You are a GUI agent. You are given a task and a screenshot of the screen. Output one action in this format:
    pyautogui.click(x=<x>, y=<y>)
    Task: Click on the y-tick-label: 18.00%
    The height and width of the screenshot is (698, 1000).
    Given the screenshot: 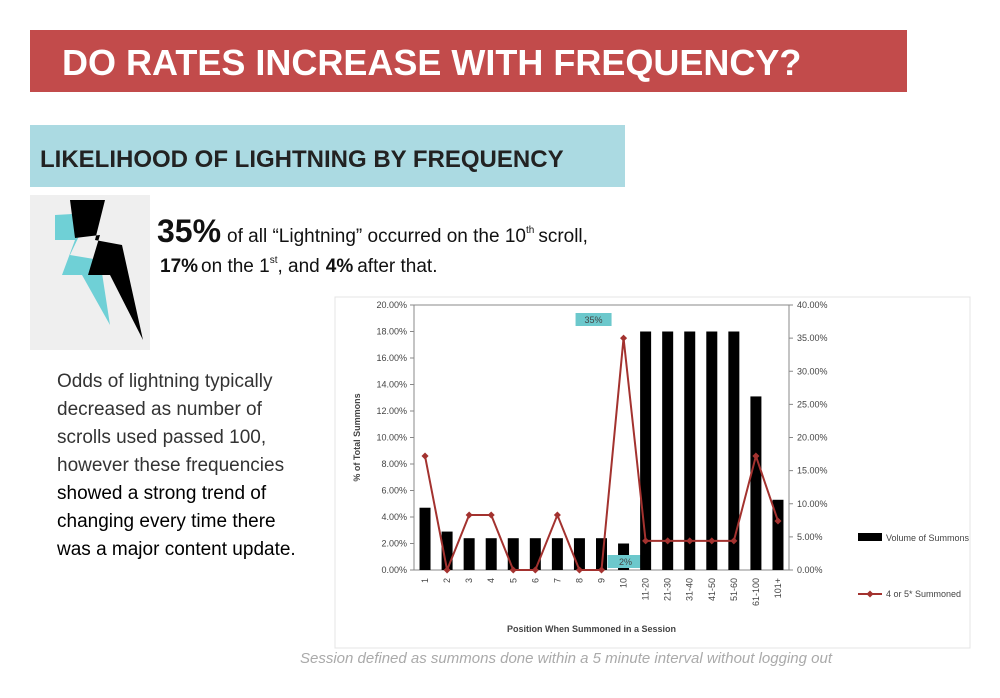 What is the action you would take?
    pyautogui.click(x=391, y=332)
    